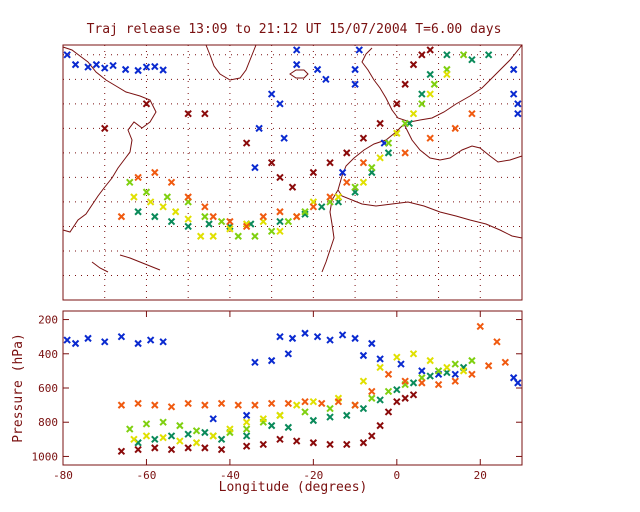  What do you see at coordinates (313, 475) in the screenshot?
I see `x-tick-label: -20` at bounding box center [313, 475].